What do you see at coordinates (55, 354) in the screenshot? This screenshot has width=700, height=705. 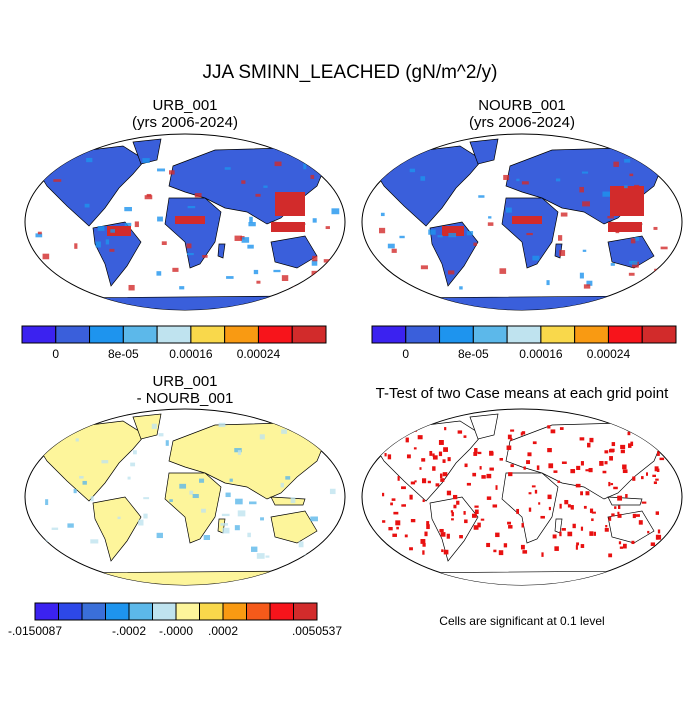 I see `colorbar-label: 0` at bounding box center [55, 354].